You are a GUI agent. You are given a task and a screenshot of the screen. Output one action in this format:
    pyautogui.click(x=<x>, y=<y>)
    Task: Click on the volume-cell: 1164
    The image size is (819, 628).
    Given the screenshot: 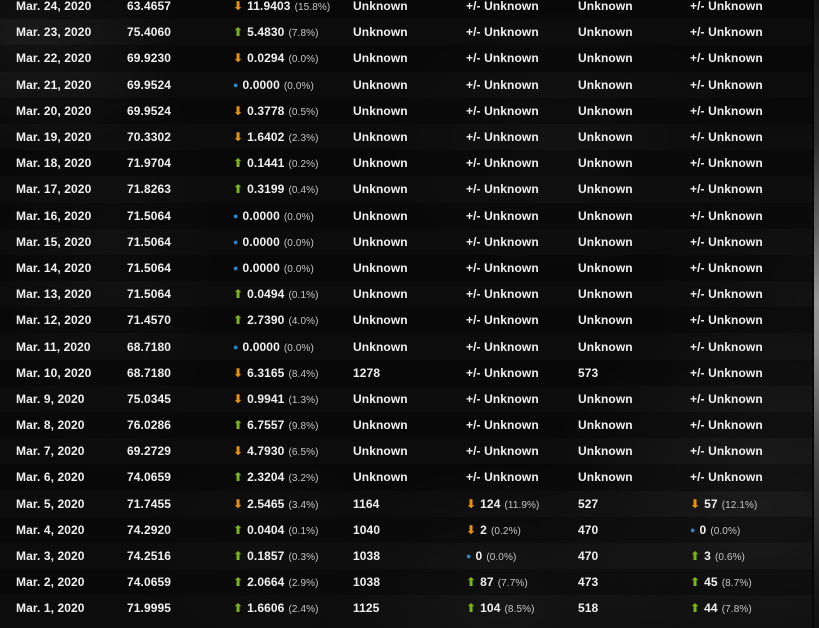 What is the action you would take?
    pyautogui.click(x=366, y=503)
    